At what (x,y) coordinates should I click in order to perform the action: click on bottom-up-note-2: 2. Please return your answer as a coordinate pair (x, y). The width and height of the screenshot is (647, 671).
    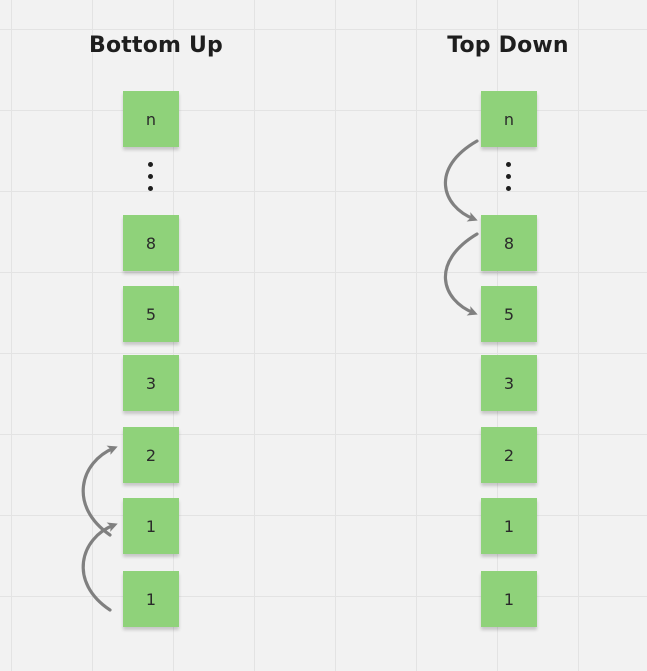
    Looking at the image, I should click on (151, 455).